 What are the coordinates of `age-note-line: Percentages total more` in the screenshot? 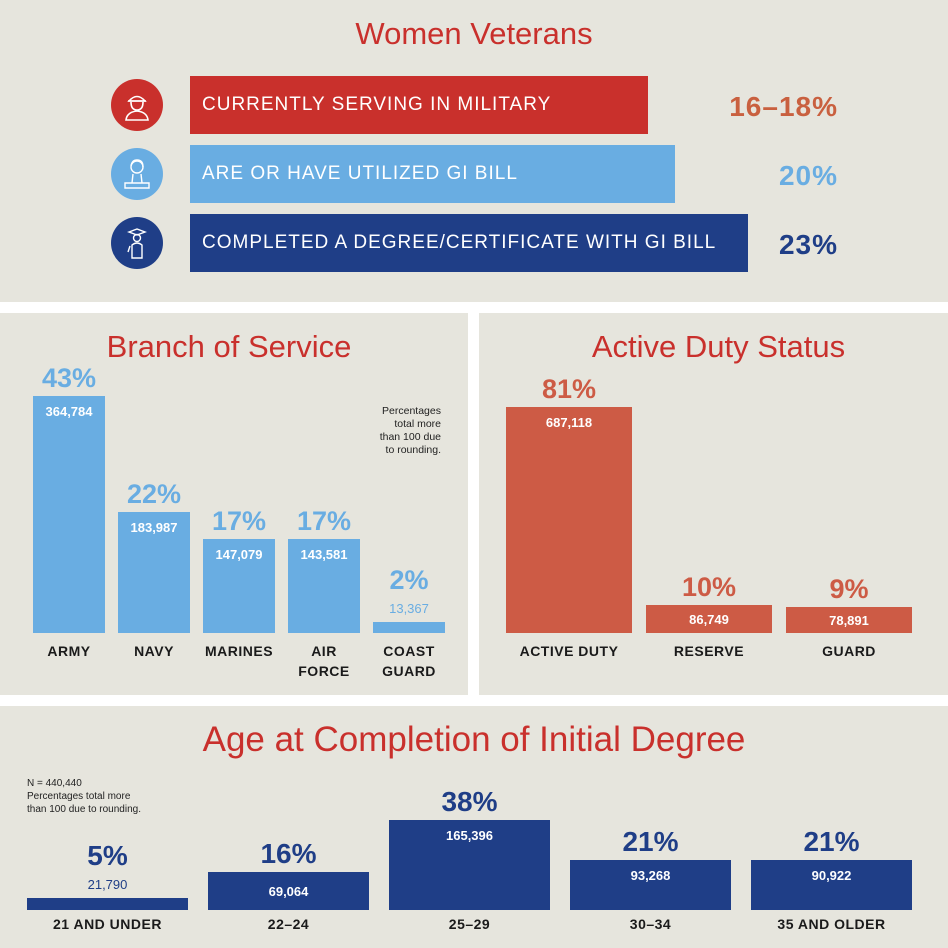 It's located at (79, 796).